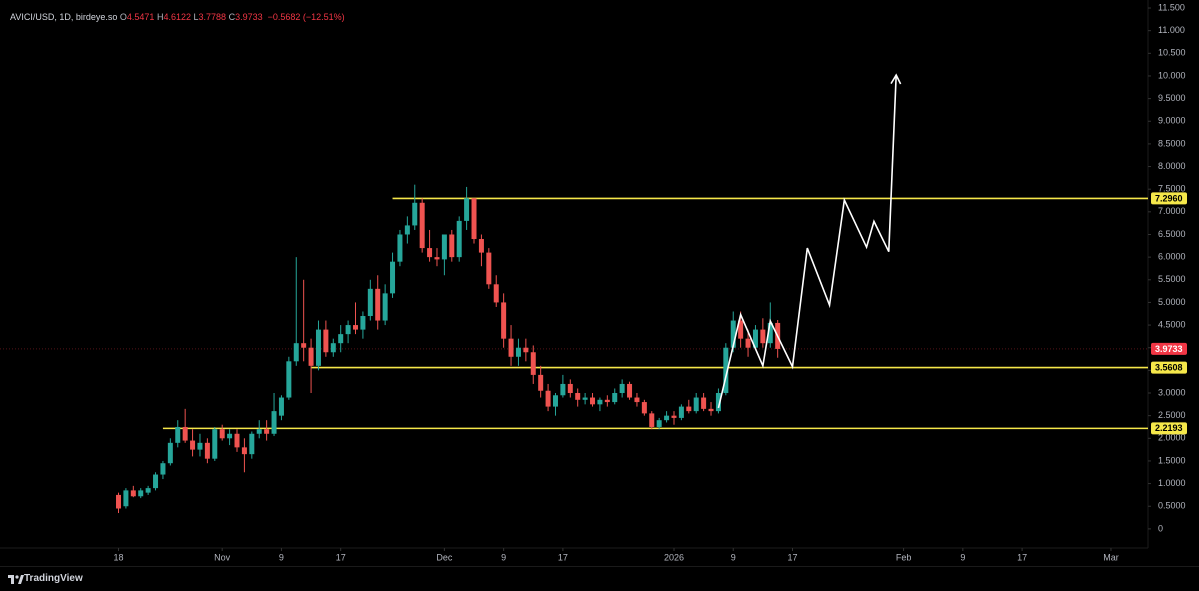  Describe the element at coordinates (222, 557) in the screenshot. I see `x-tick-label: Nov` at that location.